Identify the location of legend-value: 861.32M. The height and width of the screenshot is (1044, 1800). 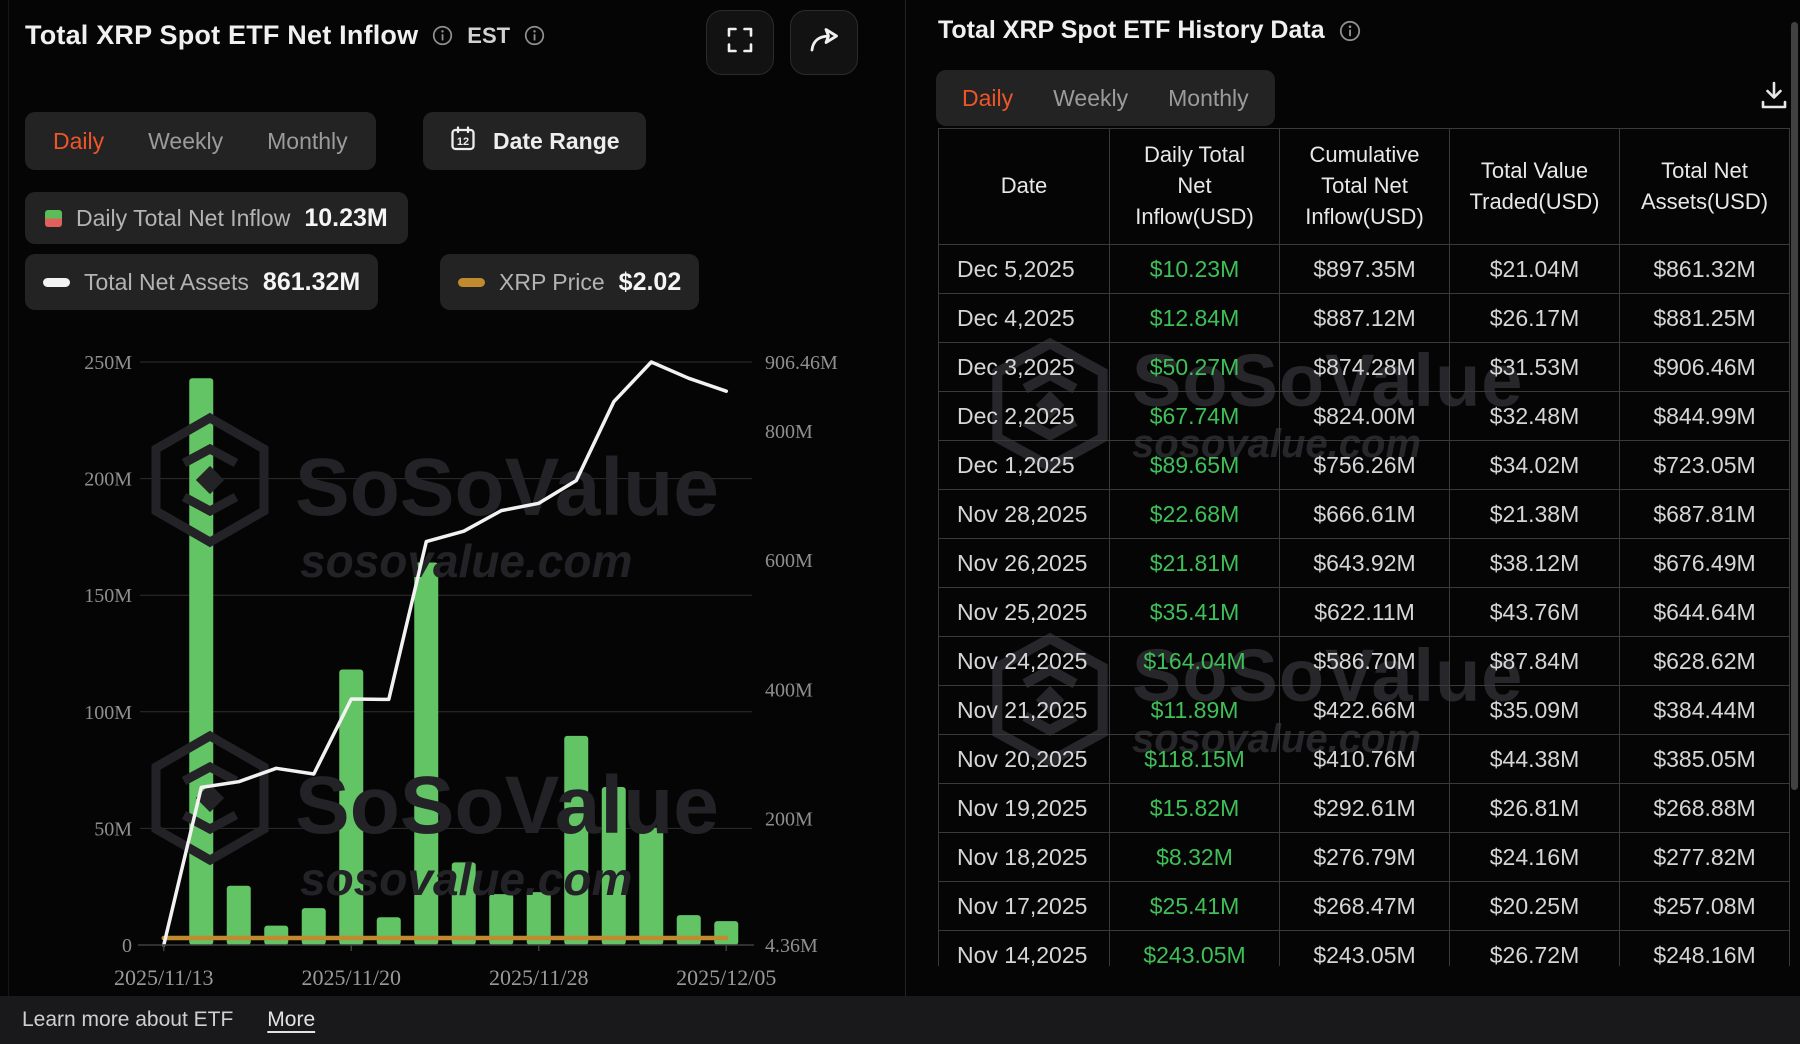
(311, 281).